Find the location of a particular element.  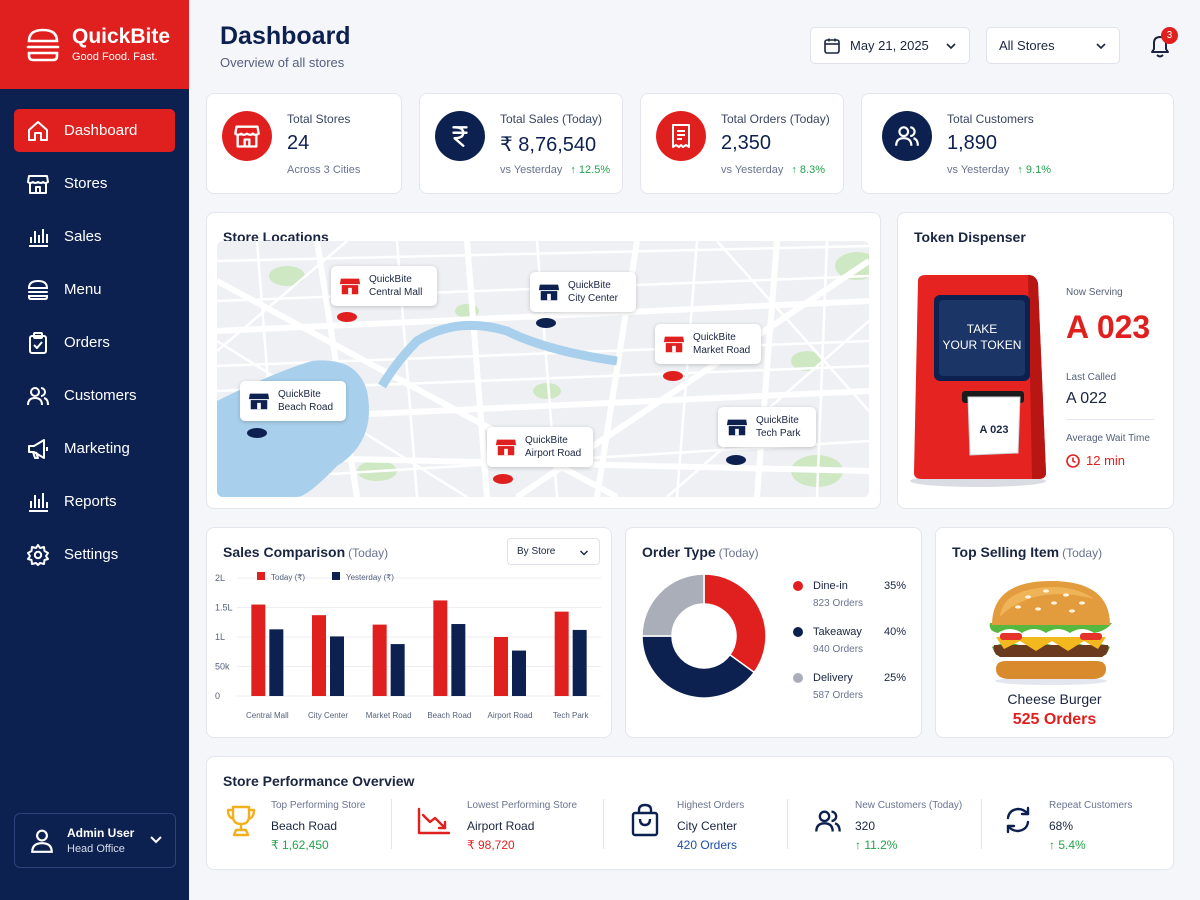

sidebar-item-label: Dashboard is located at coordinates (101, 130).